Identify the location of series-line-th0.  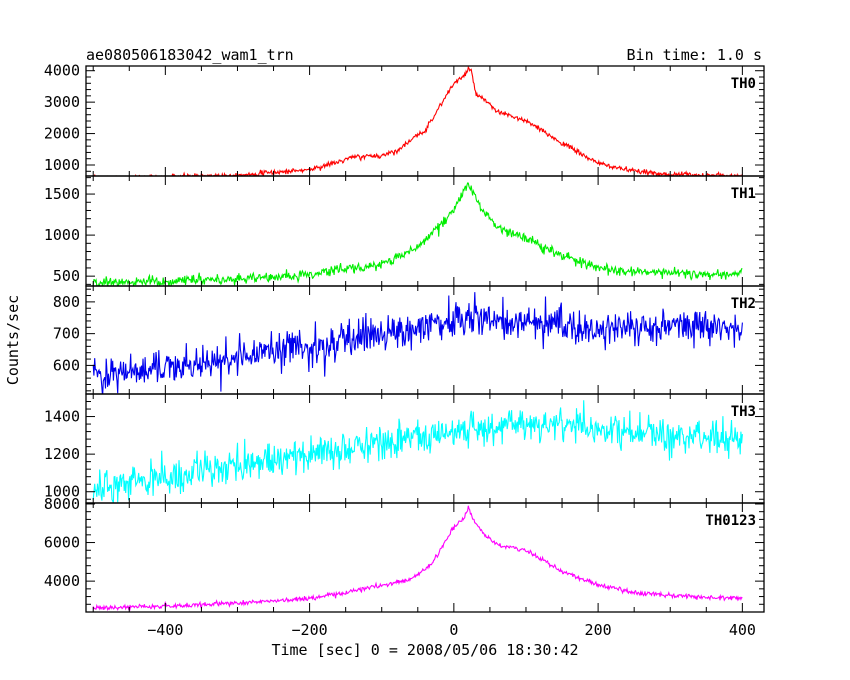
(418, 121).